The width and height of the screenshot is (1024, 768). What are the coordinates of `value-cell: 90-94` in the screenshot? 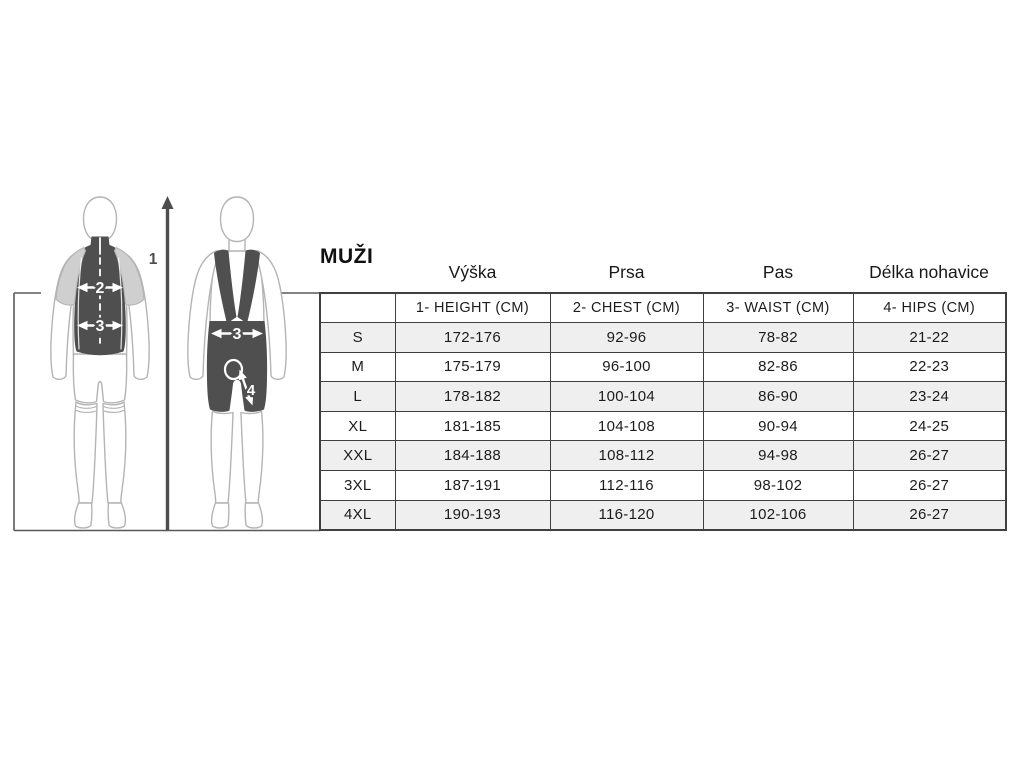 It's located at (778, 426).